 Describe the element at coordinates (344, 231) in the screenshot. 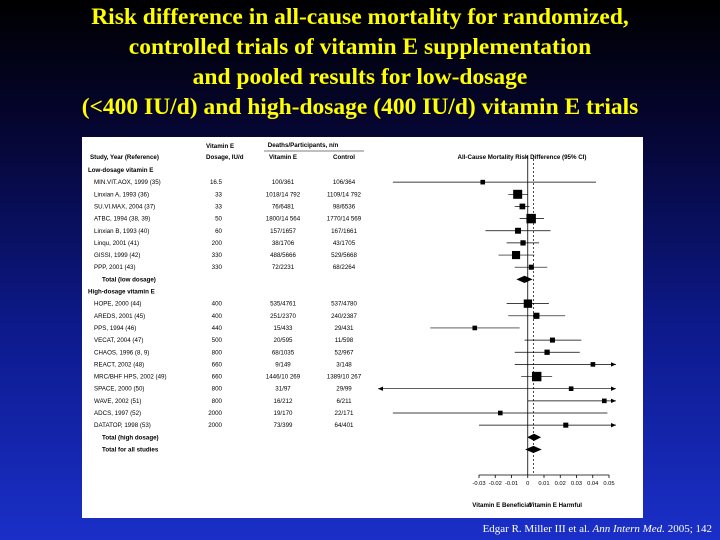

I see `control-deaths: 167/1661` at that location.